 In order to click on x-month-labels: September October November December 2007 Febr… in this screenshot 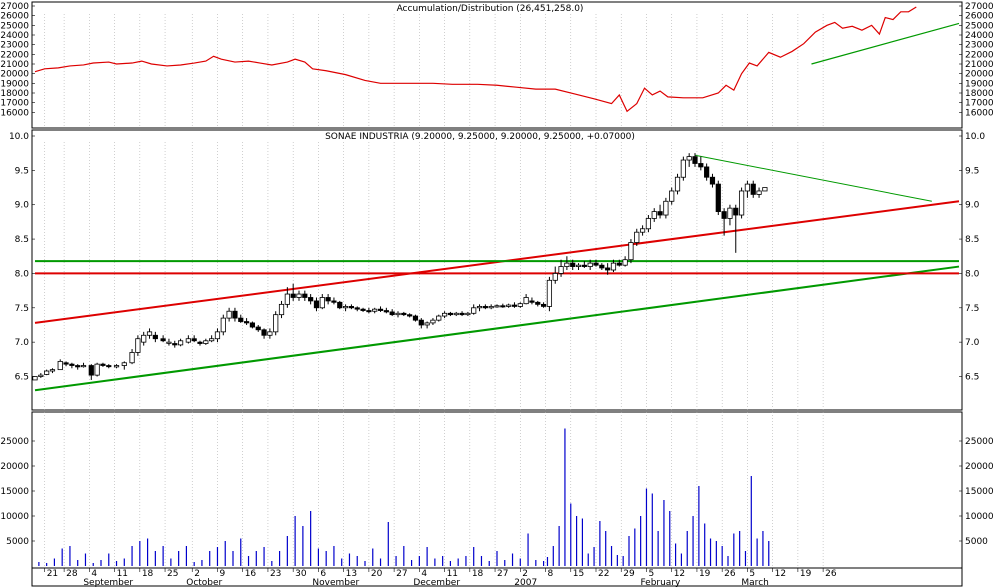, I will do `click(425, 582)`.